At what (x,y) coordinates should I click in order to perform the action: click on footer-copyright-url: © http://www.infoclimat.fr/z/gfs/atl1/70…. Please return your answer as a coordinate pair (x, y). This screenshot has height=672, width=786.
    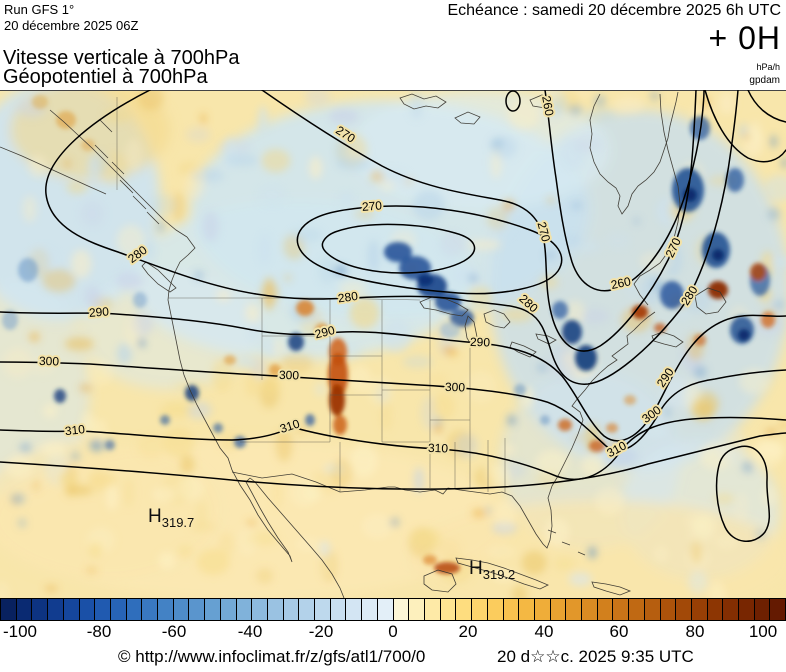
    Looking at the image, I should click on (272, 656).